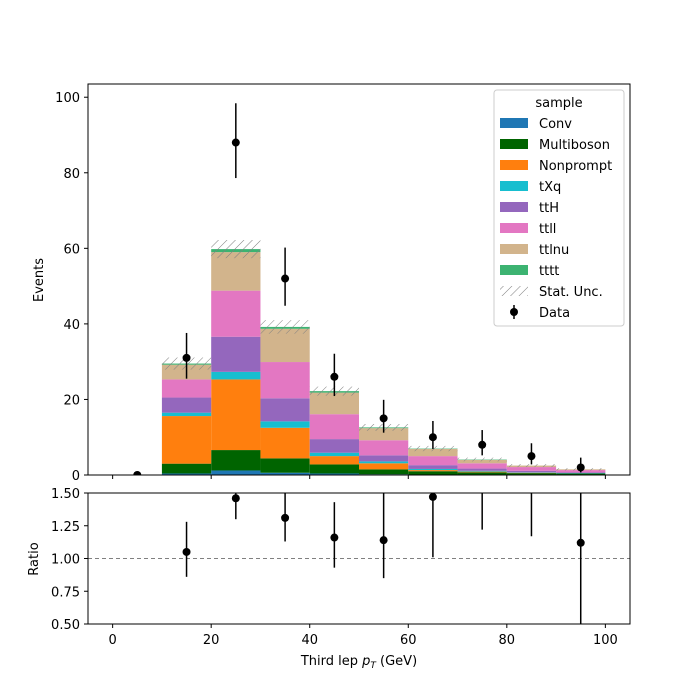 The height and width of the screenshot is (700, 700). What do you see at coordinates (550, 187) in the screenshot?
I see `legend-label-txq: tXq` at bounding box center [550, 187].